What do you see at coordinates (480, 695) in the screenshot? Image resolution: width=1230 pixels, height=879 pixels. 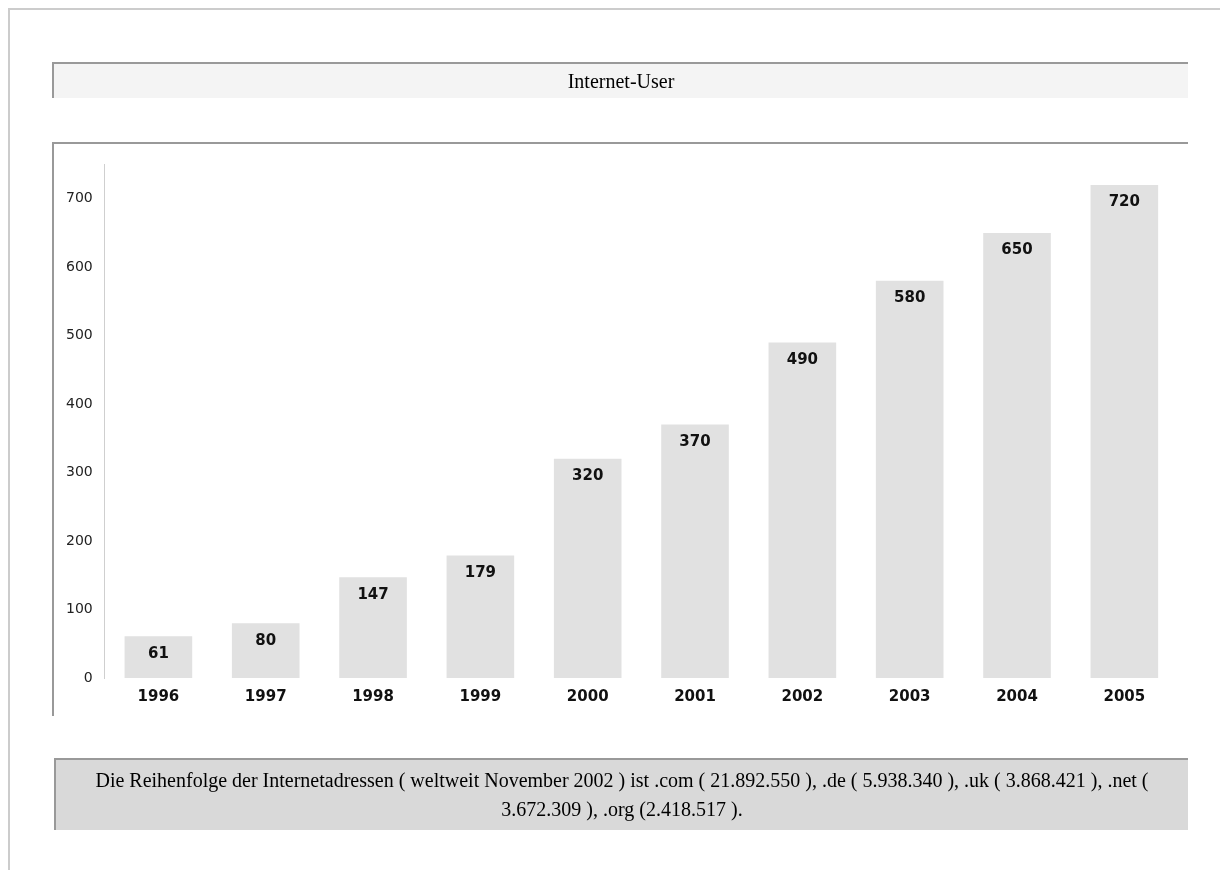 I see `x-tick-label: 1999` at bounding box center [480, 695].